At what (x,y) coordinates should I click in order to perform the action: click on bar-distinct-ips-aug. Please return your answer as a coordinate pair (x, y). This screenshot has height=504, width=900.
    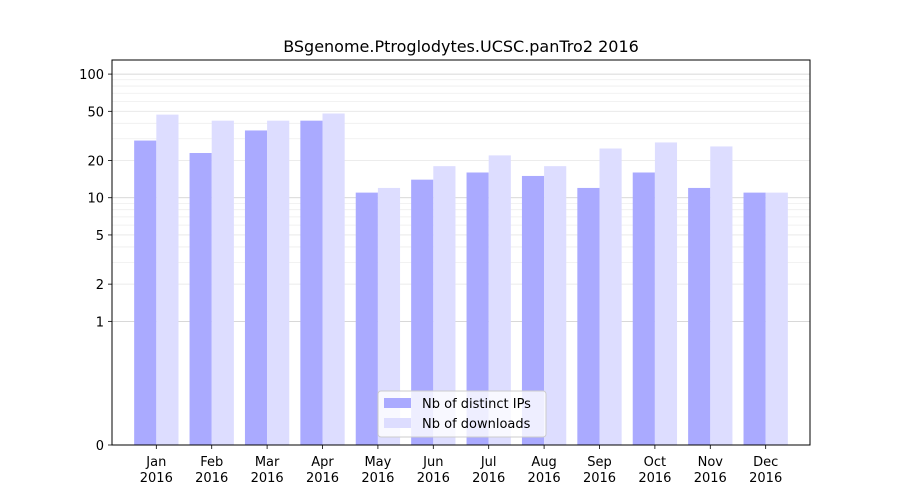
    Looking at the image, I should click on (533, 310).